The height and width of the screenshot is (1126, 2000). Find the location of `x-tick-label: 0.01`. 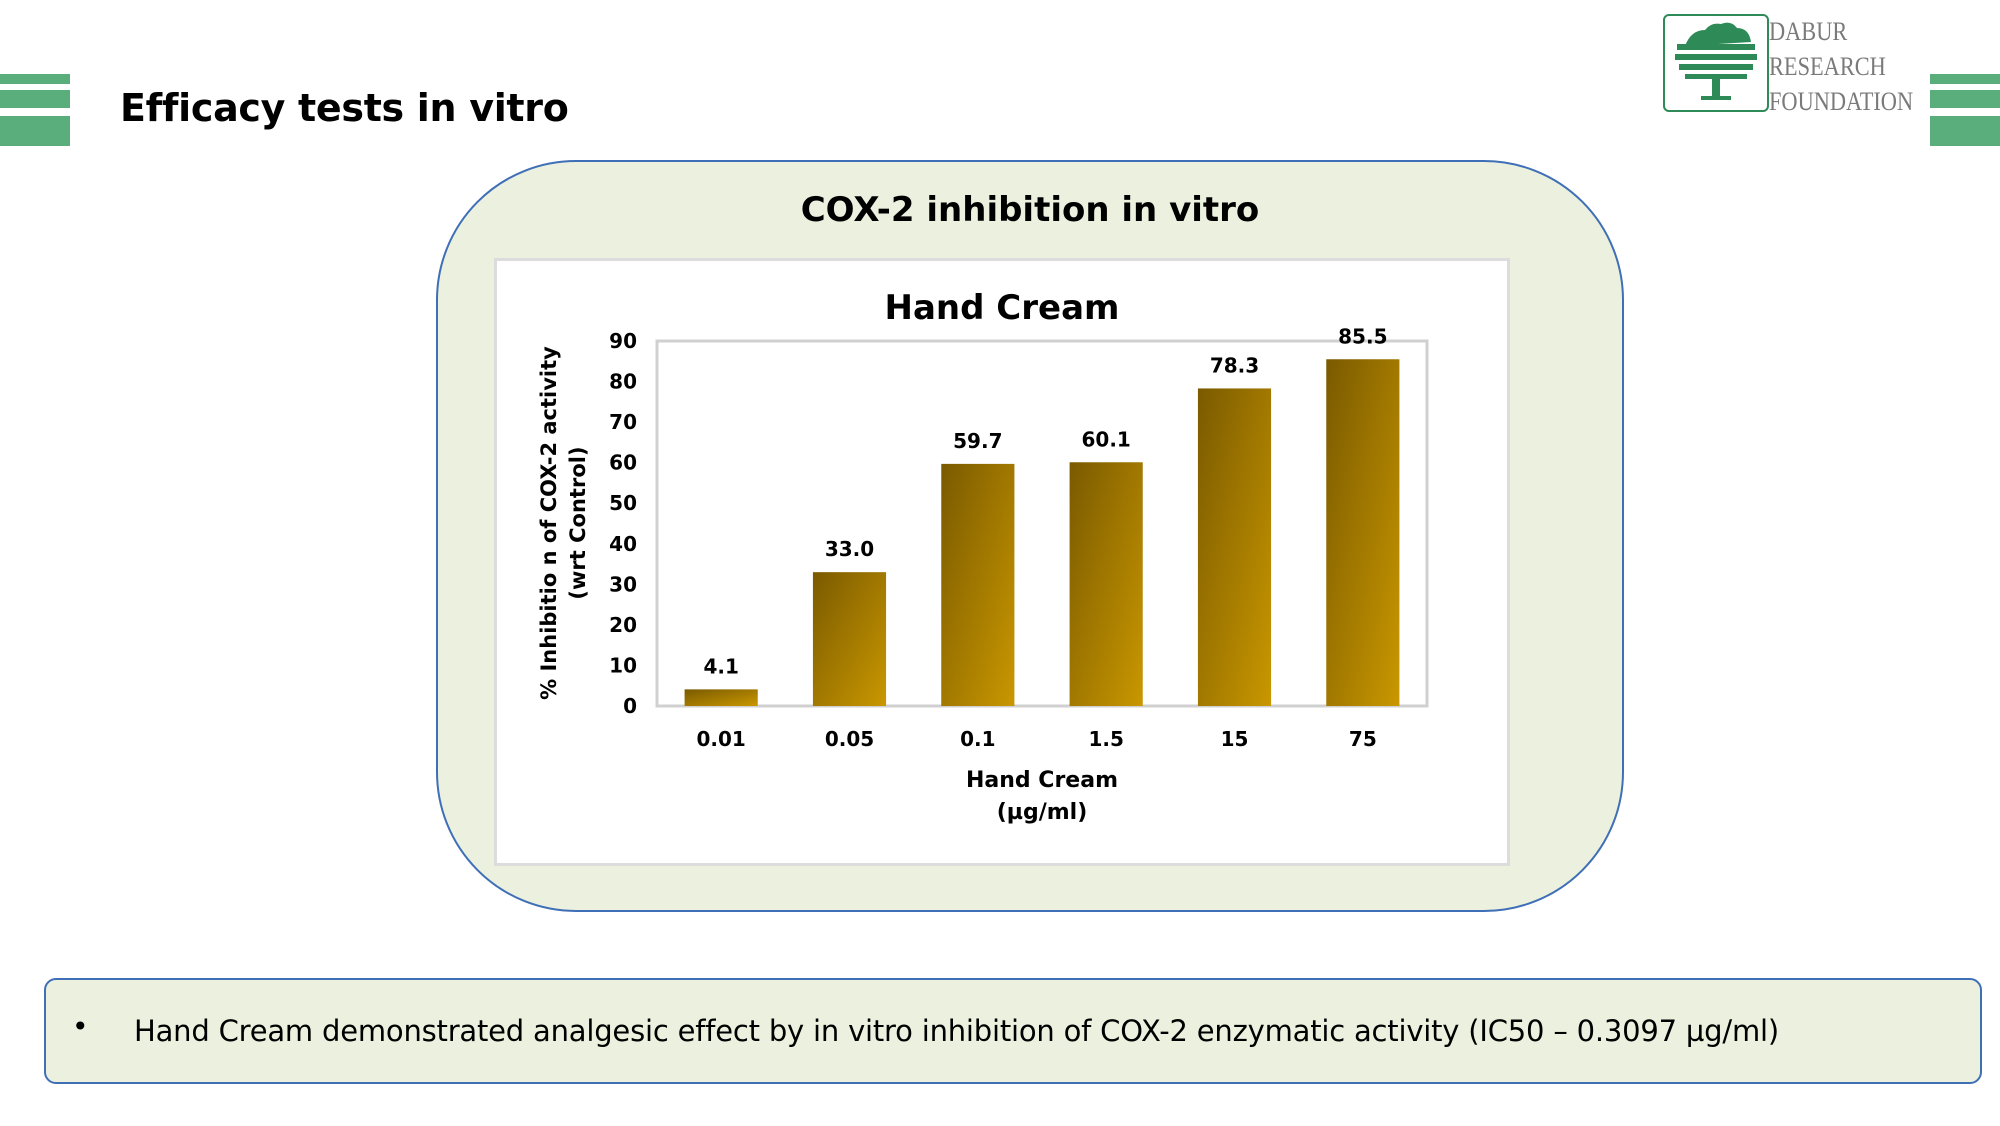

x-tick-label: 0.01 is located at coordinates (720, 739).